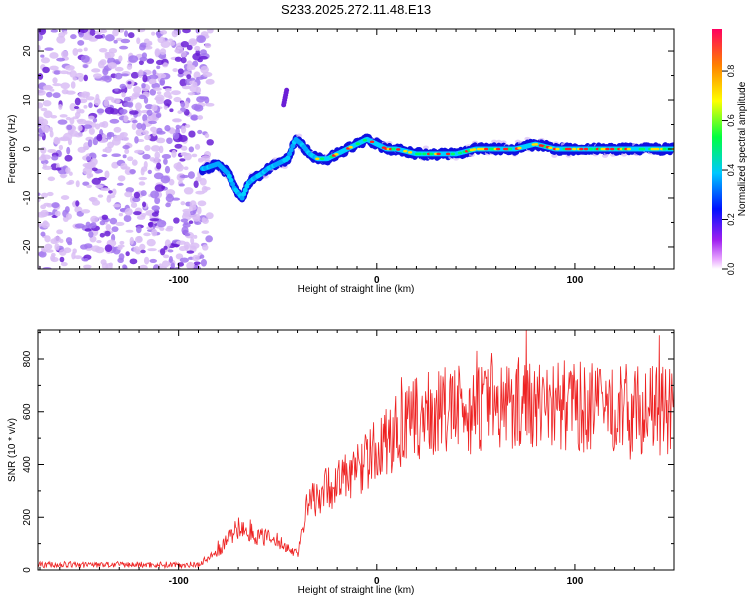 The width and height of the screenshot is (750, 600). Describe the element at coordinates (27, 149) in the screenshot. I see `spectrogram-y-tick-label: 0` at that location.